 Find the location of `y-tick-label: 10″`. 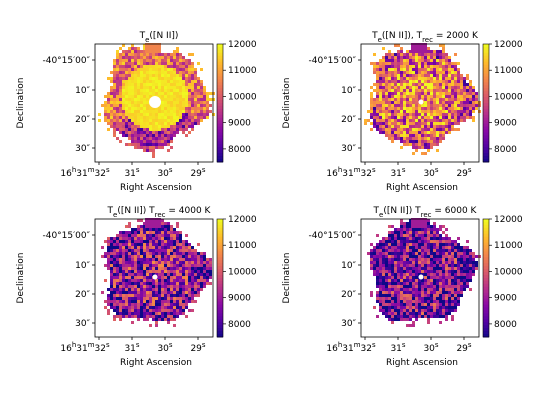

y-tick-label: 10″ is located at coordinates (348, 266).